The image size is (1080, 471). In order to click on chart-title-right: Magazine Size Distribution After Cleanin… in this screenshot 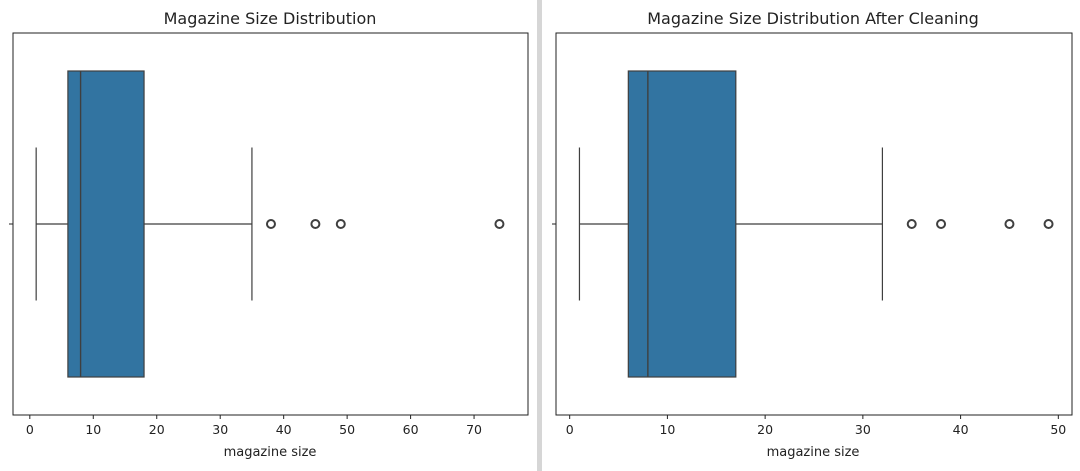, I will do `click(813, 18)`.